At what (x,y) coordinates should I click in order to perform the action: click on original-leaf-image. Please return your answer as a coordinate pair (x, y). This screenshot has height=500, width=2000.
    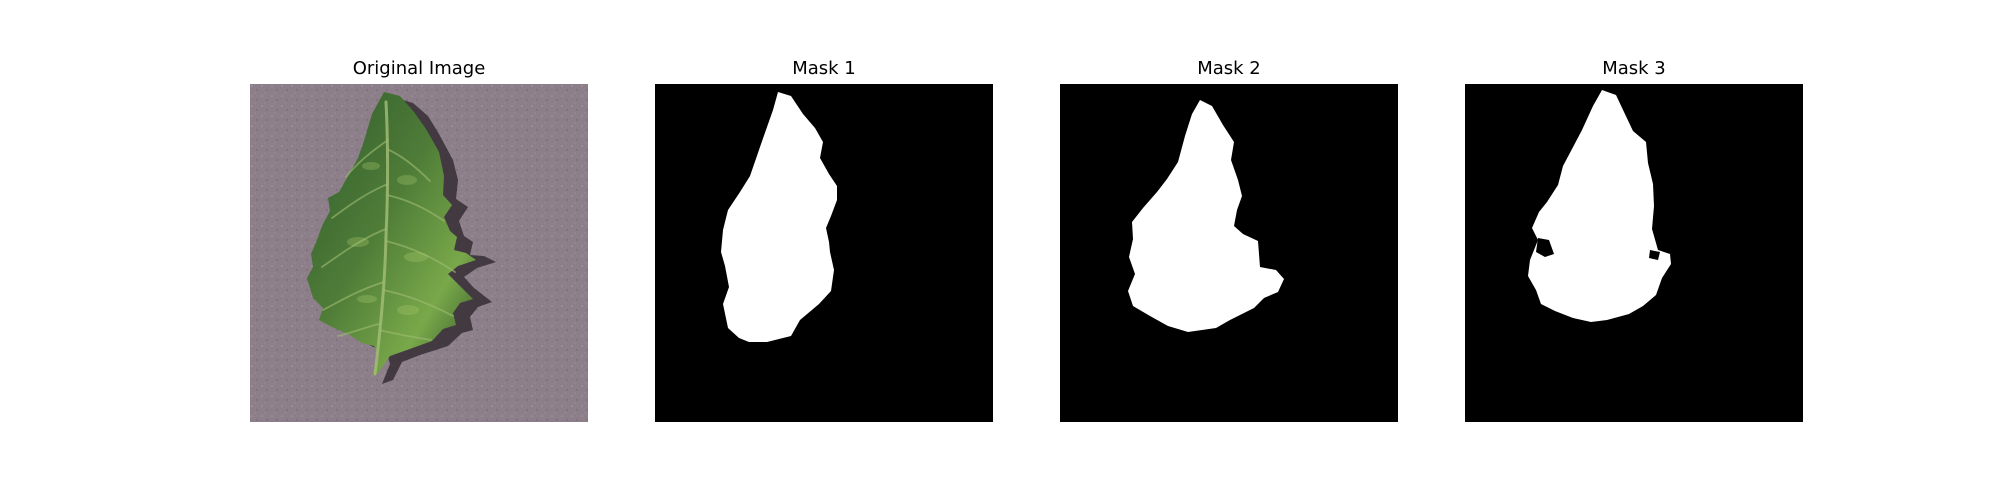
    Looking at the image, I should click on (419, 253).